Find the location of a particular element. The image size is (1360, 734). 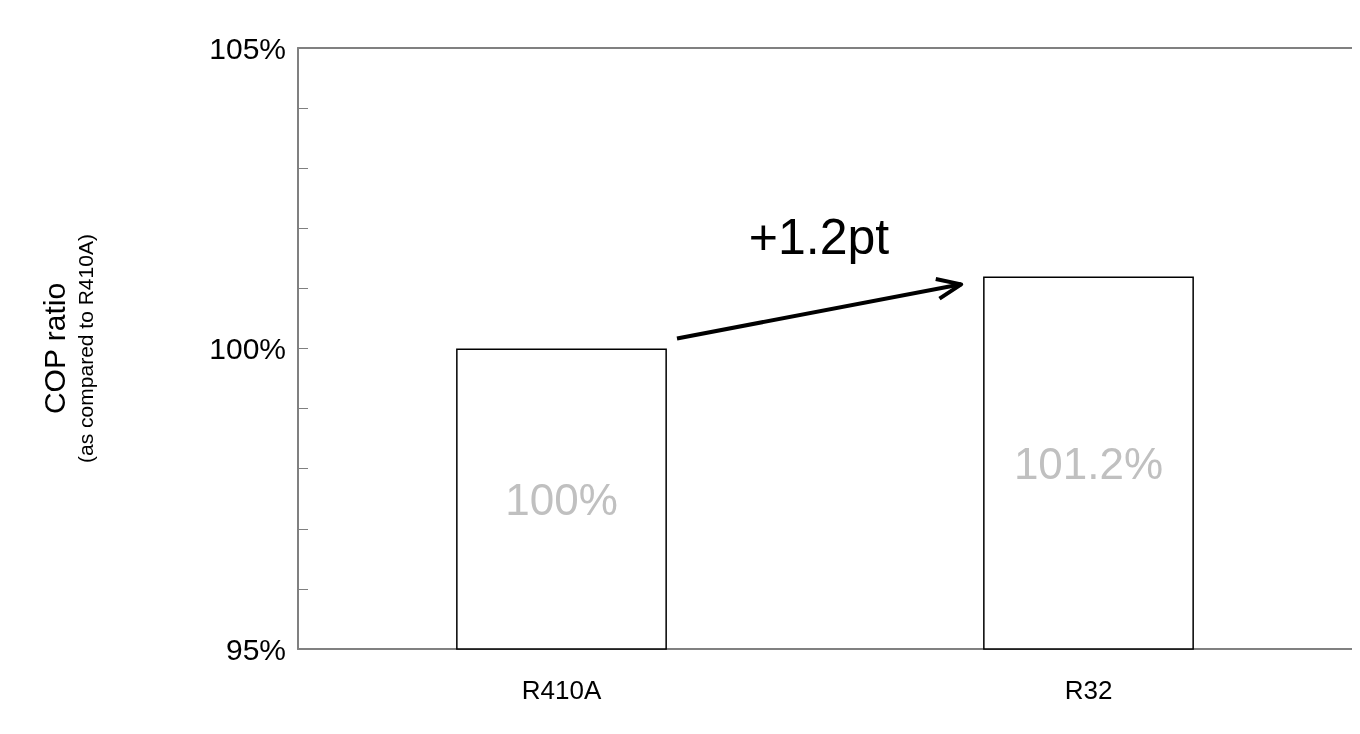

data-label: 101.2% is located at coordinates (1088, 463).